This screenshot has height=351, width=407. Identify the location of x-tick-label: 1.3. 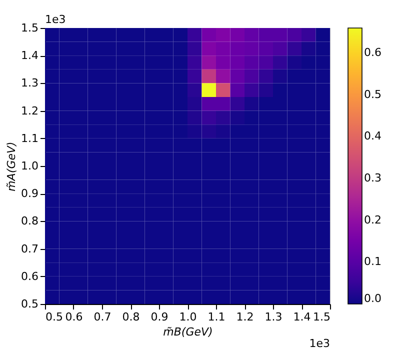
(273, 317).